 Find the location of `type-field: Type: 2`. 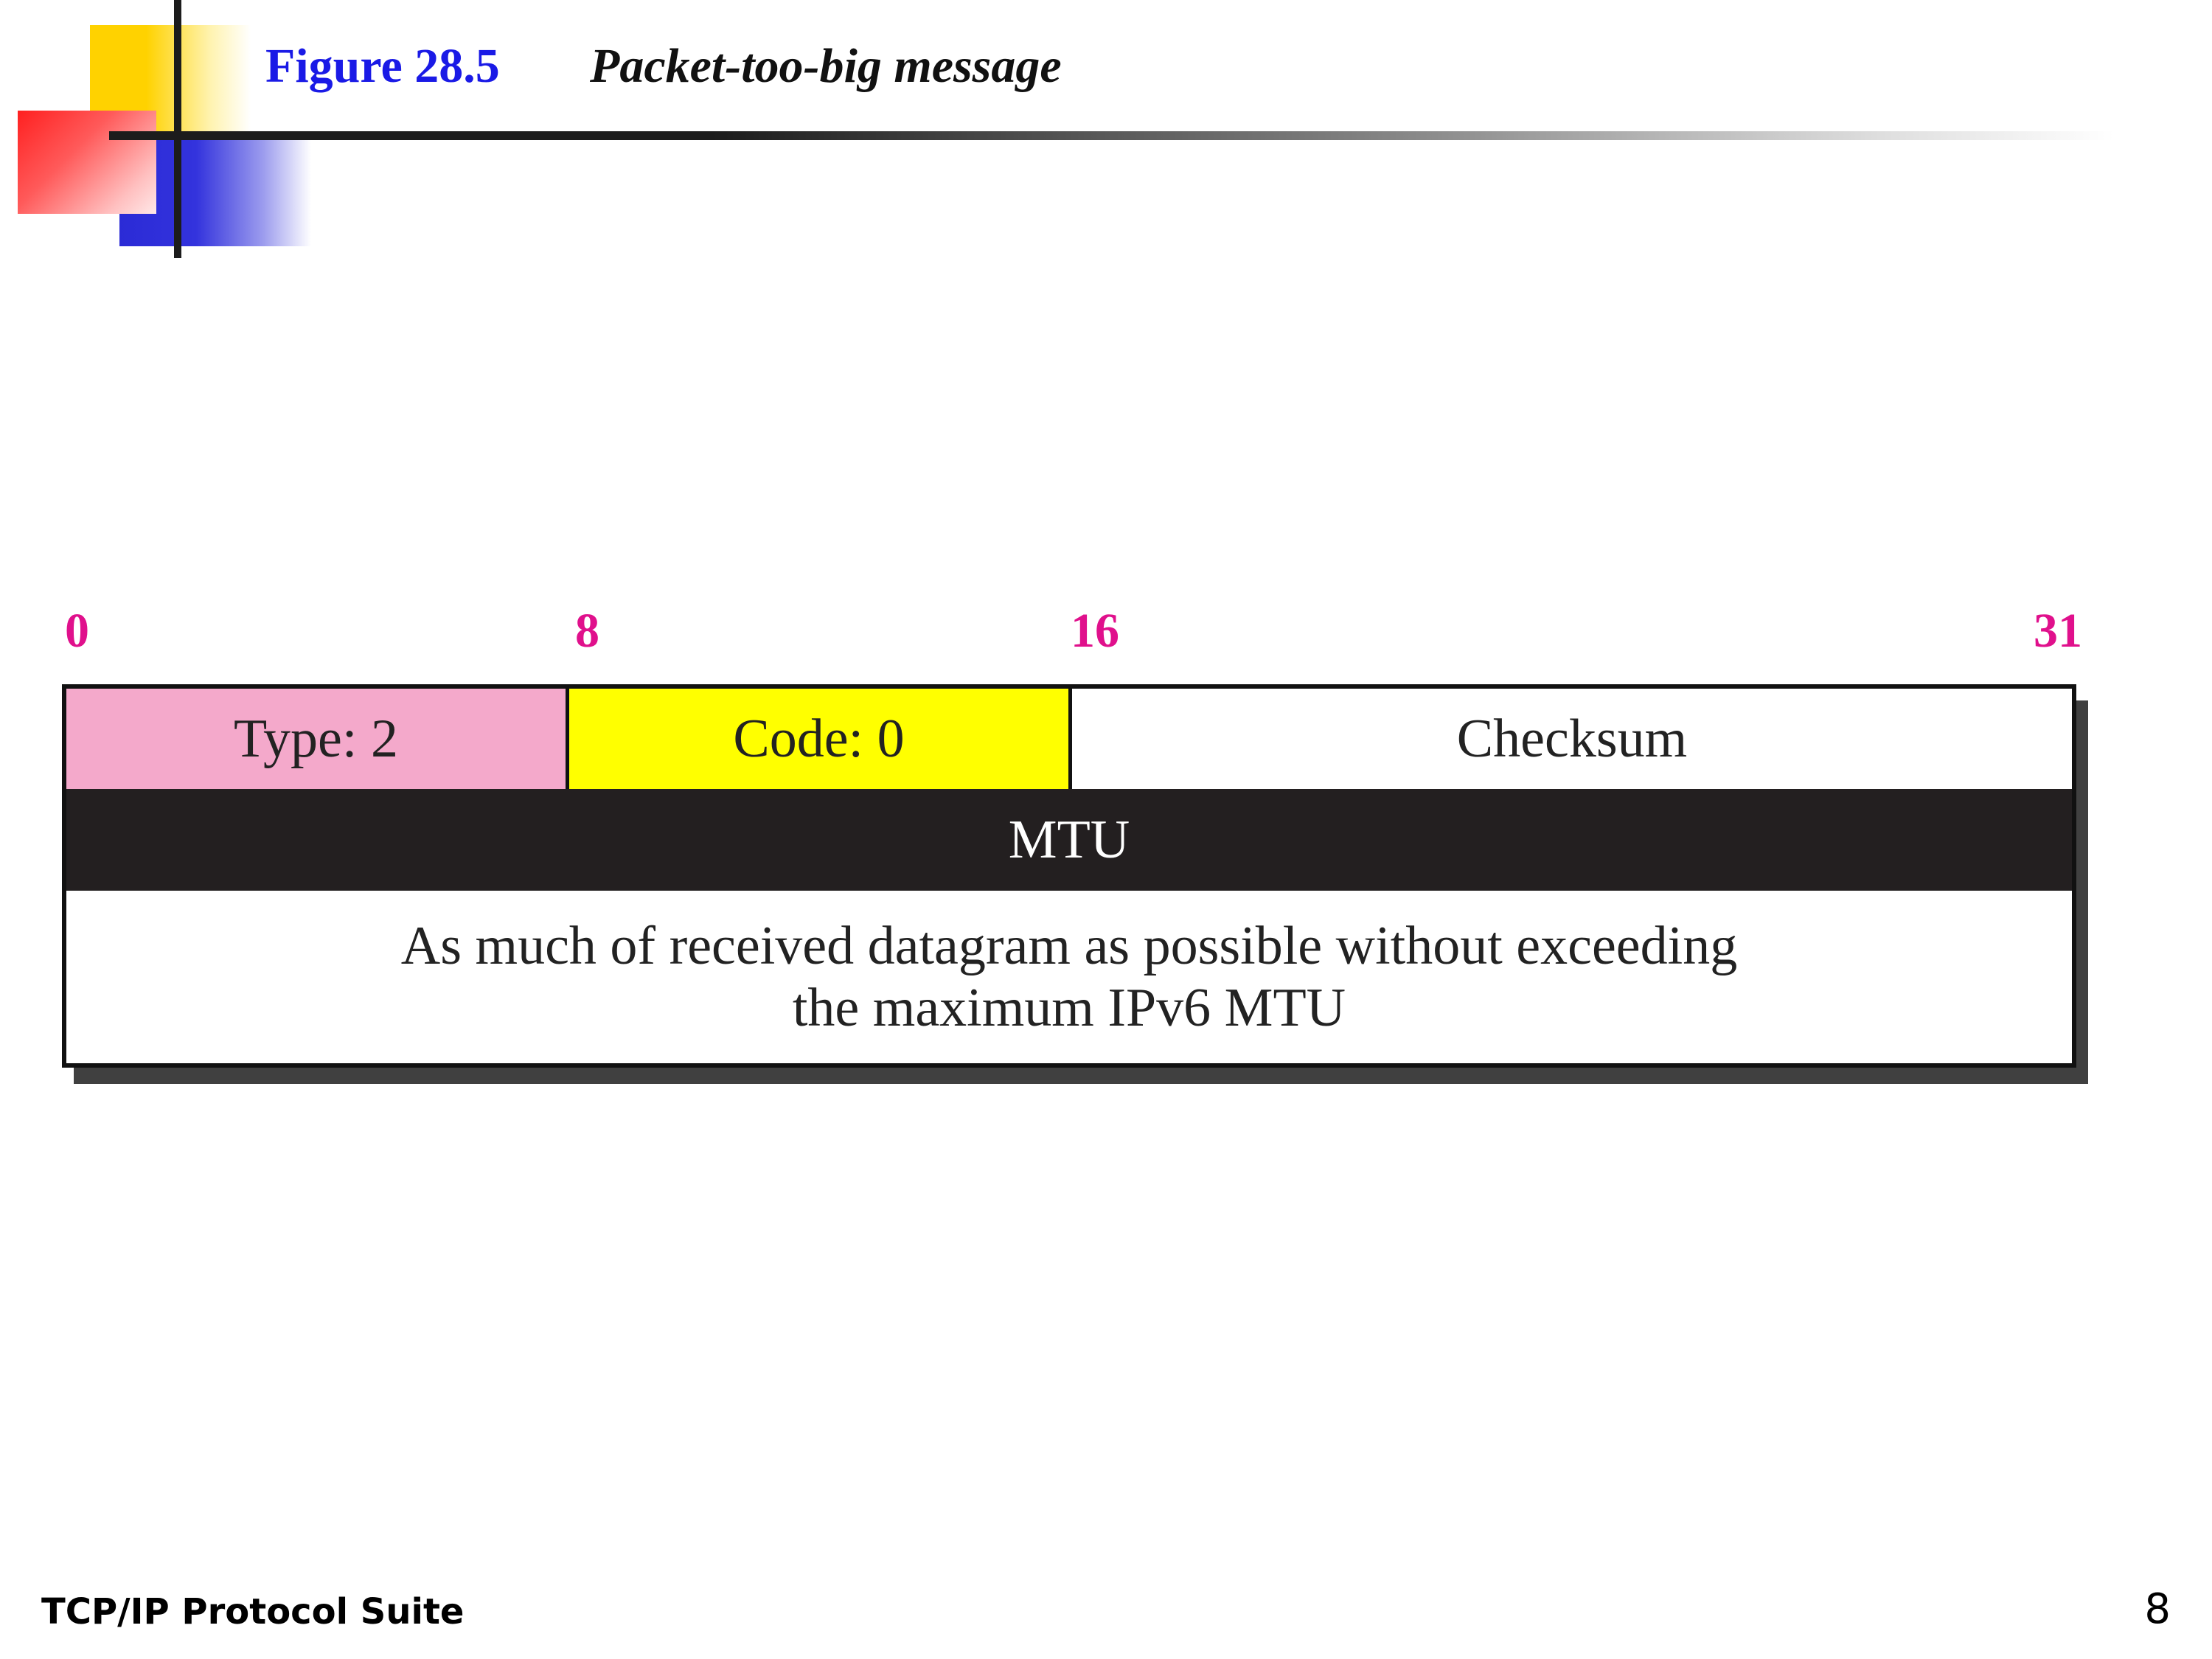

type-field: Type: 2 is located at coordinates (317, 739).